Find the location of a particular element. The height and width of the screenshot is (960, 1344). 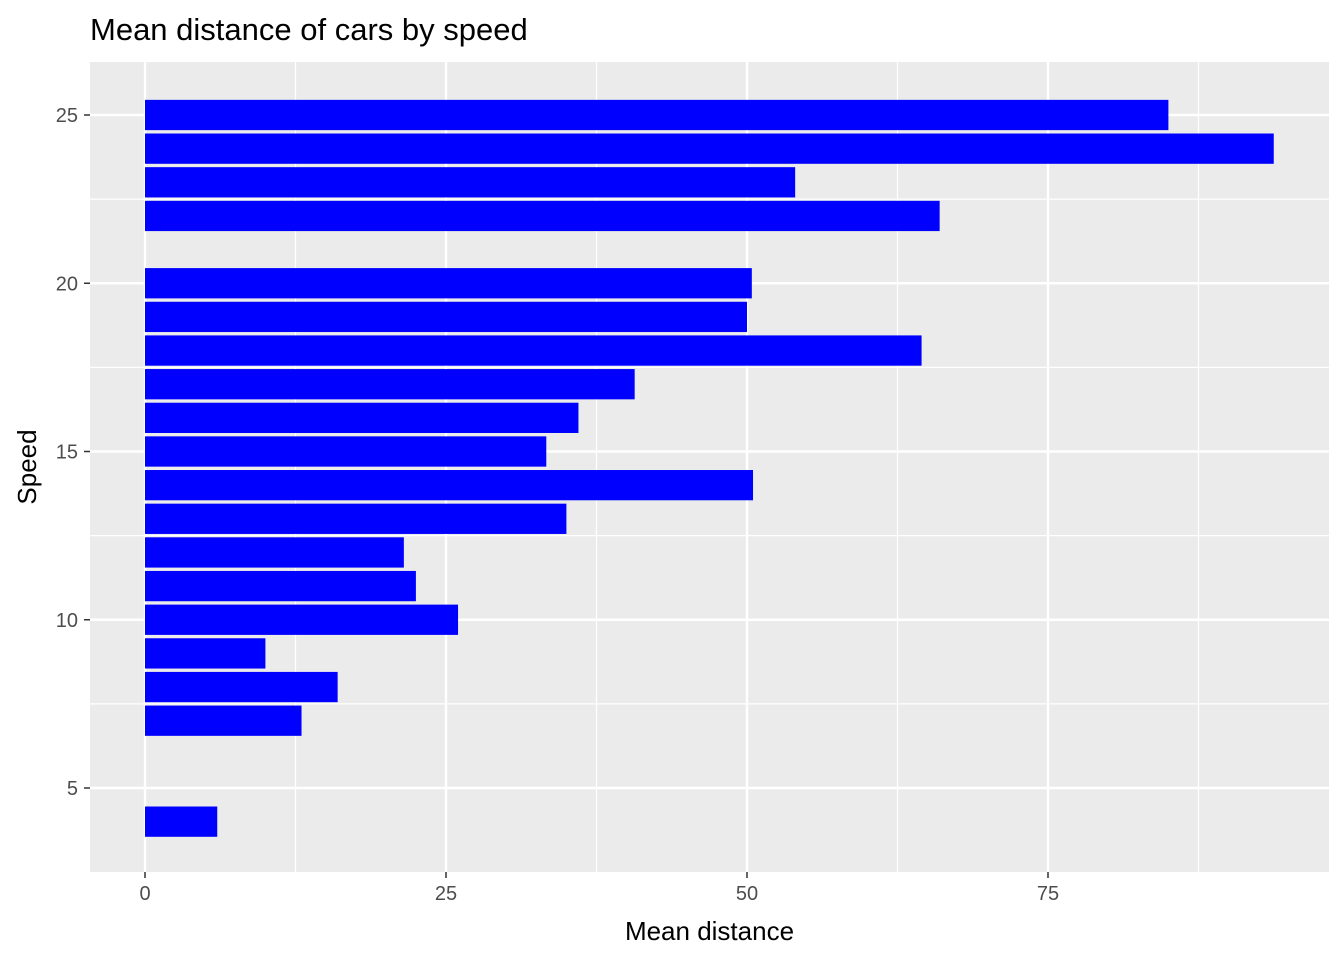

y-axis: 5 10 15 20 25 is located at coordinates (73, 452).